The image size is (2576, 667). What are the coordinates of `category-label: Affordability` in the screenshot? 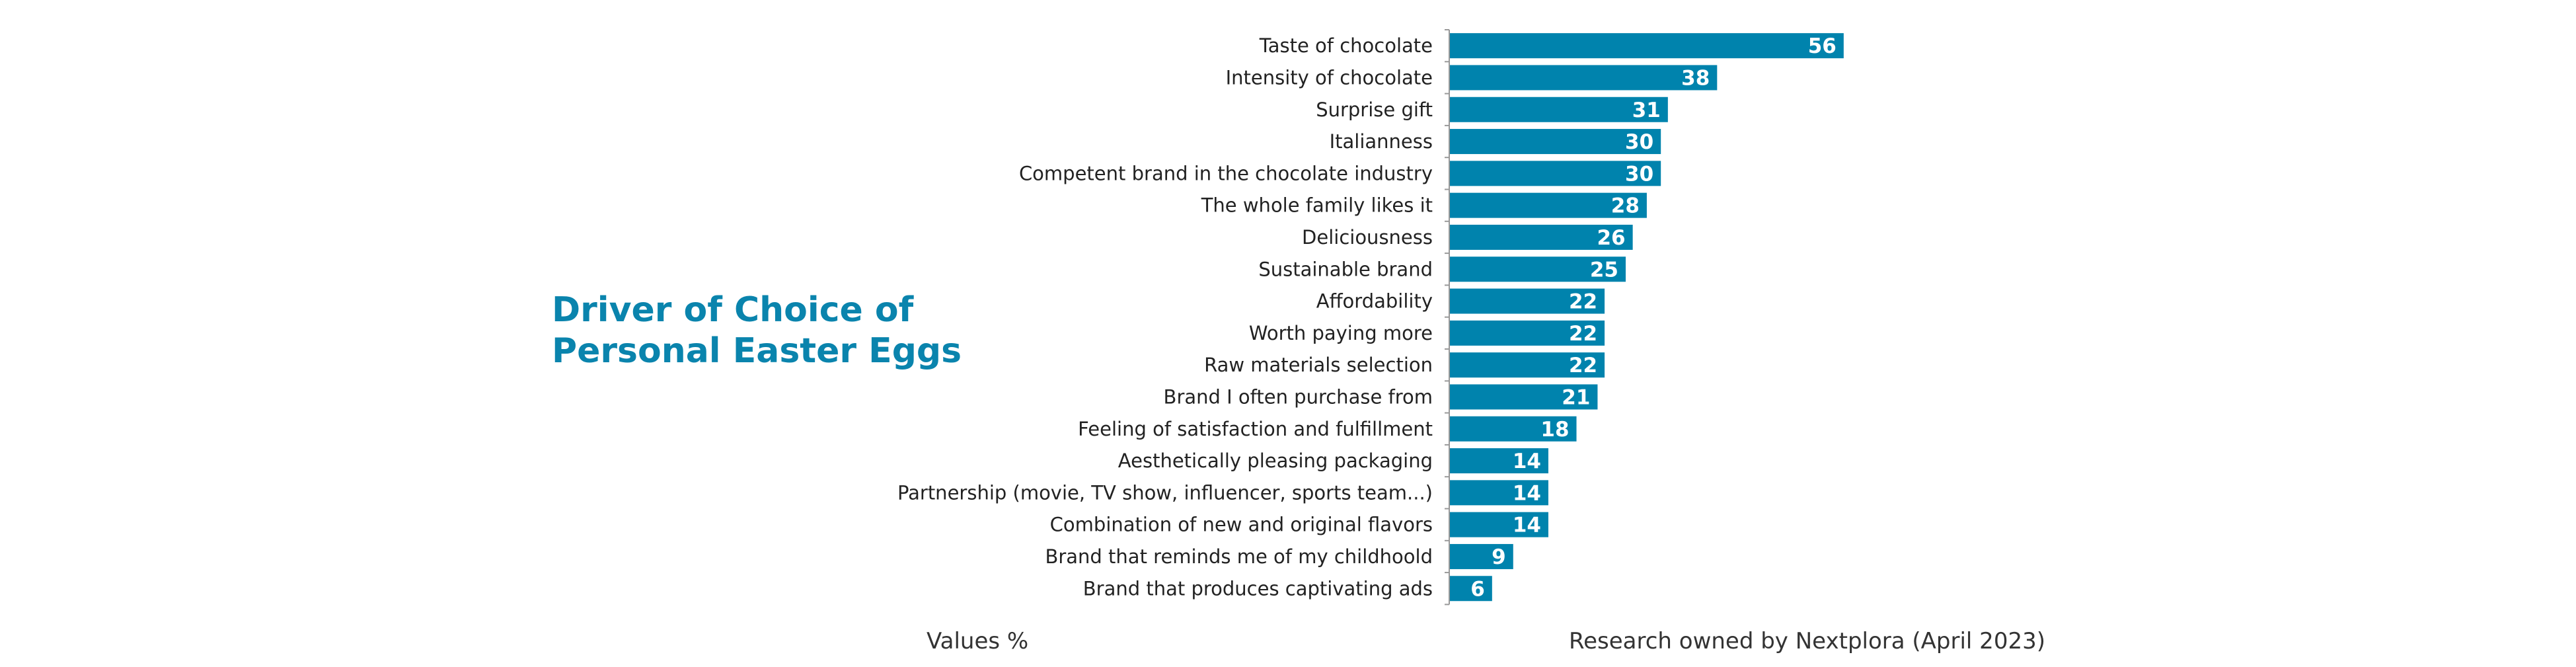 It's located at (1374, 301).